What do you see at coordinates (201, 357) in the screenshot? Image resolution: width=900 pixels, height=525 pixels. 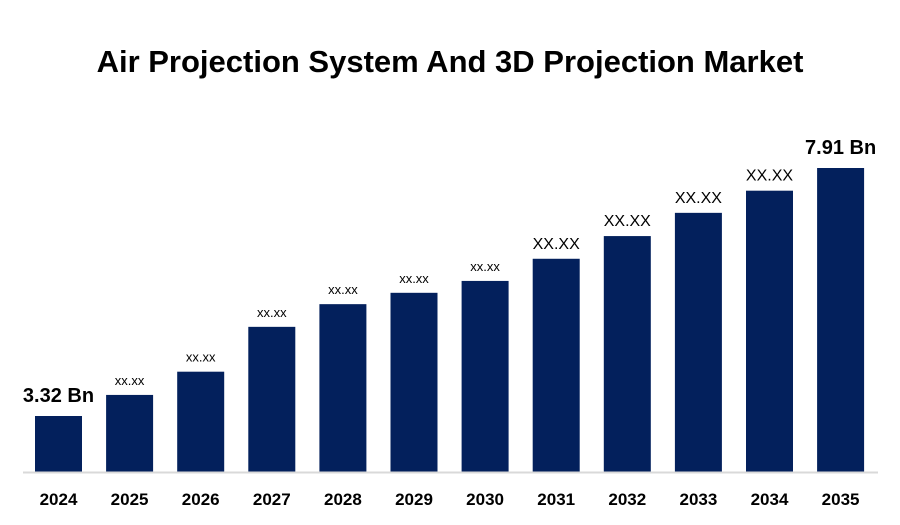 I see `data-label-2026: xx.xx` at bounding box center [201, 357].